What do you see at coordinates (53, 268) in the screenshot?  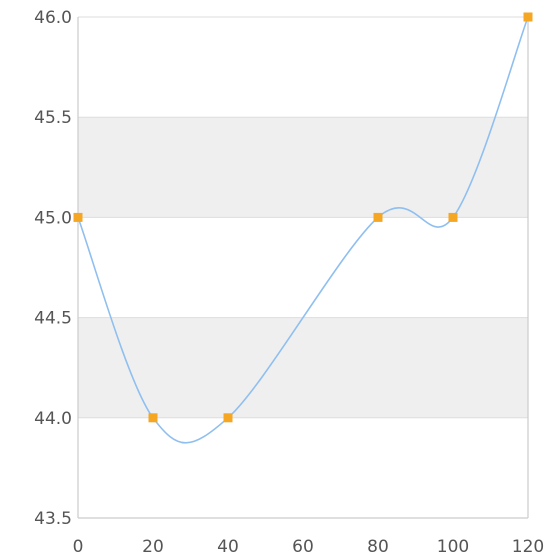 I see `y-axis-tick-labels: 43.5 44.0 44.5 45.0 45.5 46.0` at bounding box center [53, 268].